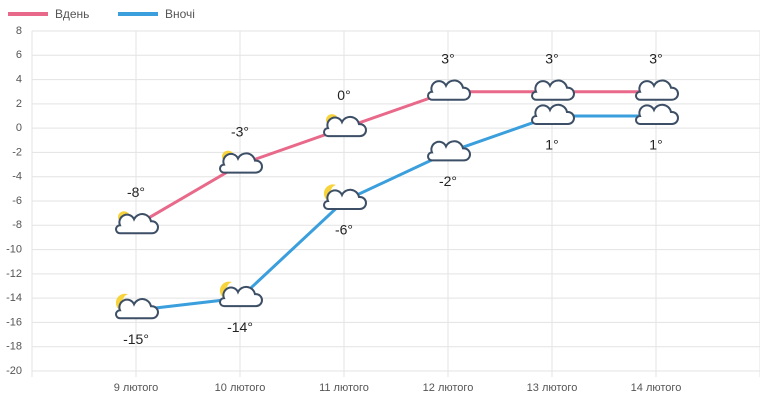 The image size is (760, 405). I want to click on x-tick-label: 11 лютого, so click(344, 388).